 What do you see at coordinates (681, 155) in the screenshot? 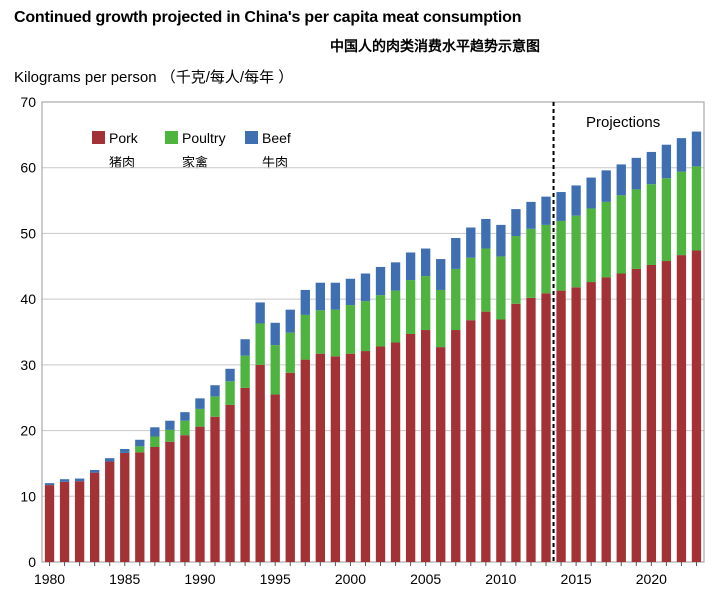
I see `bar-beef-2022` at bounding box center [681, 155].